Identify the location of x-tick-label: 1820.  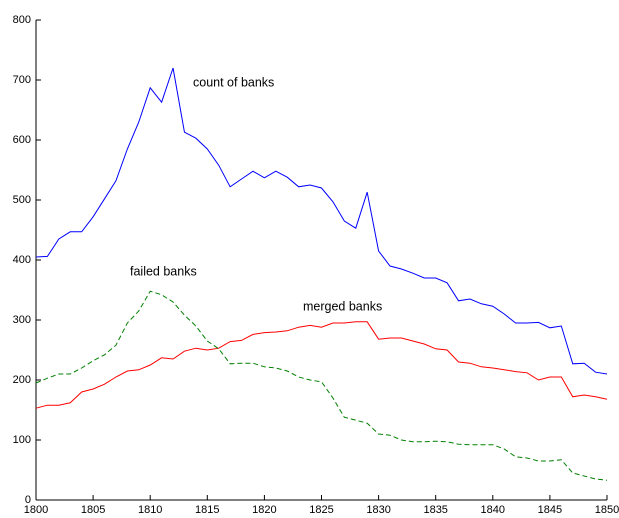
(264, 510).